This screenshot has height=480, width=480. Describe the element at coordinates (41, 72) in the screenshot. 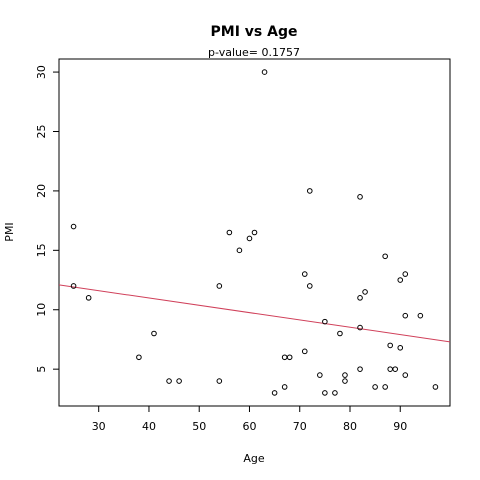

I see `y-tick-label: 30` at that location.